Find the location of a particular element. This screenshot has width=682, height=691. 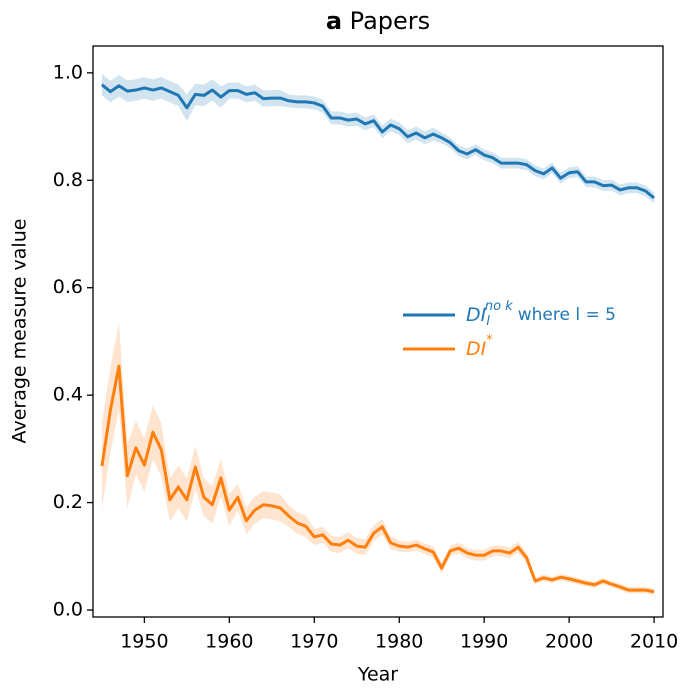

x-tick-label: 1970 is located at coordinates (314, 642).